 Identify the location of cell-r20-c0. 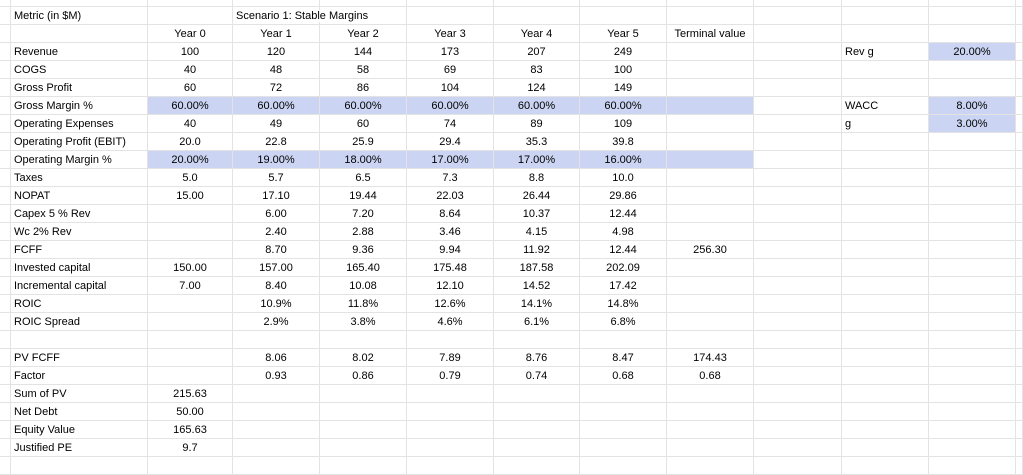
(5, 358).